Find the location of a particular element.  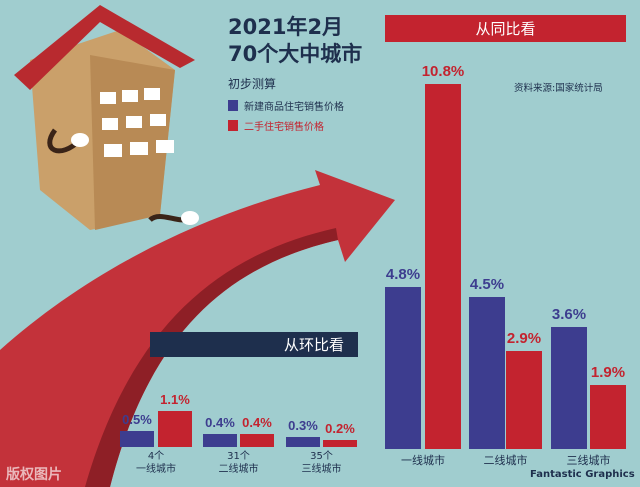

subtitle: 初步测算 is located at coordinates (252, 84).